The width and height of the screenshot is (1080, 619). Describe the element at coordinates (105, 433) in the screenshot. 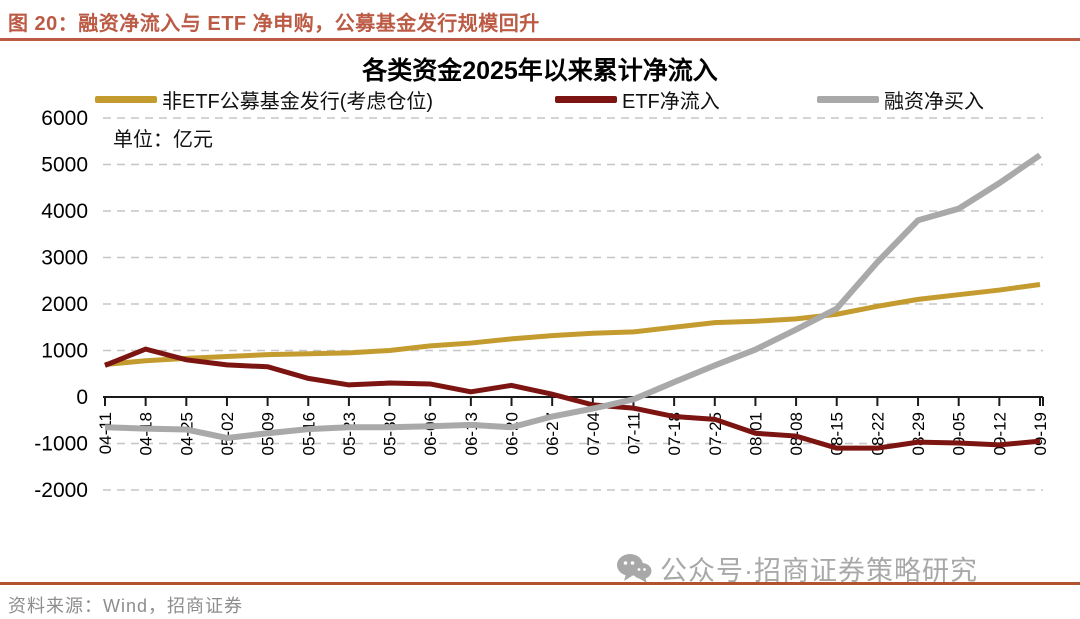

I see `x-tick-label: 04-11` at that location.